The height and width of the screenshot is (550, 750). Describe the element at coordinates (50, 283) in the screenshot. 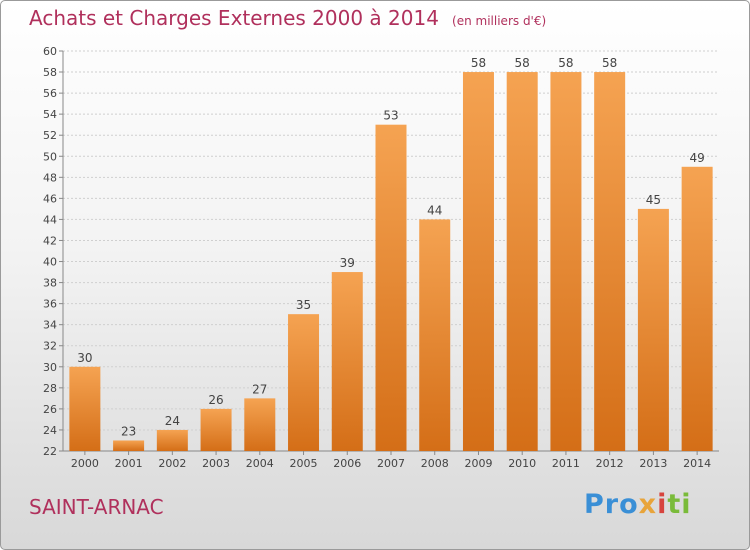

I see `y-tick-label: 38` at that location.